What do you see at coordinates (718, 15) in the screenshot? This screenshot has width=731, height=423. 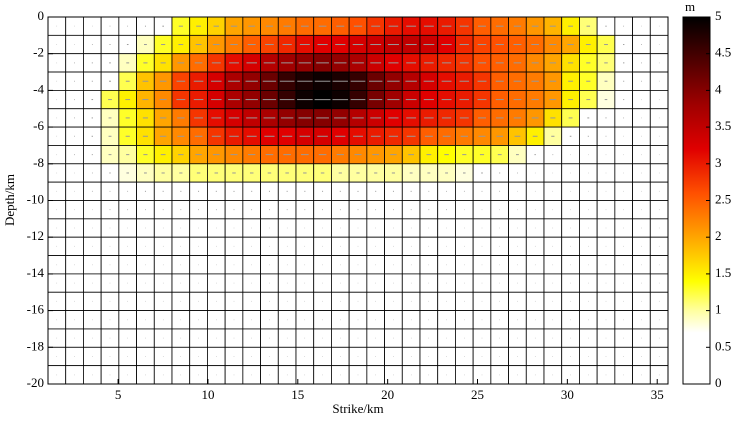 I see `colorbar-tick-label: 5` at bounding box center [718, 15].